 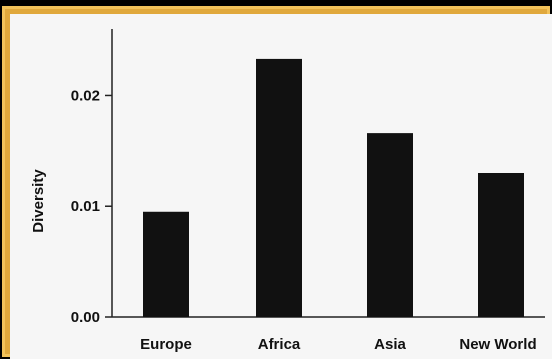 I want to click on x-category-label: Asia, so click(x=390, y=344).